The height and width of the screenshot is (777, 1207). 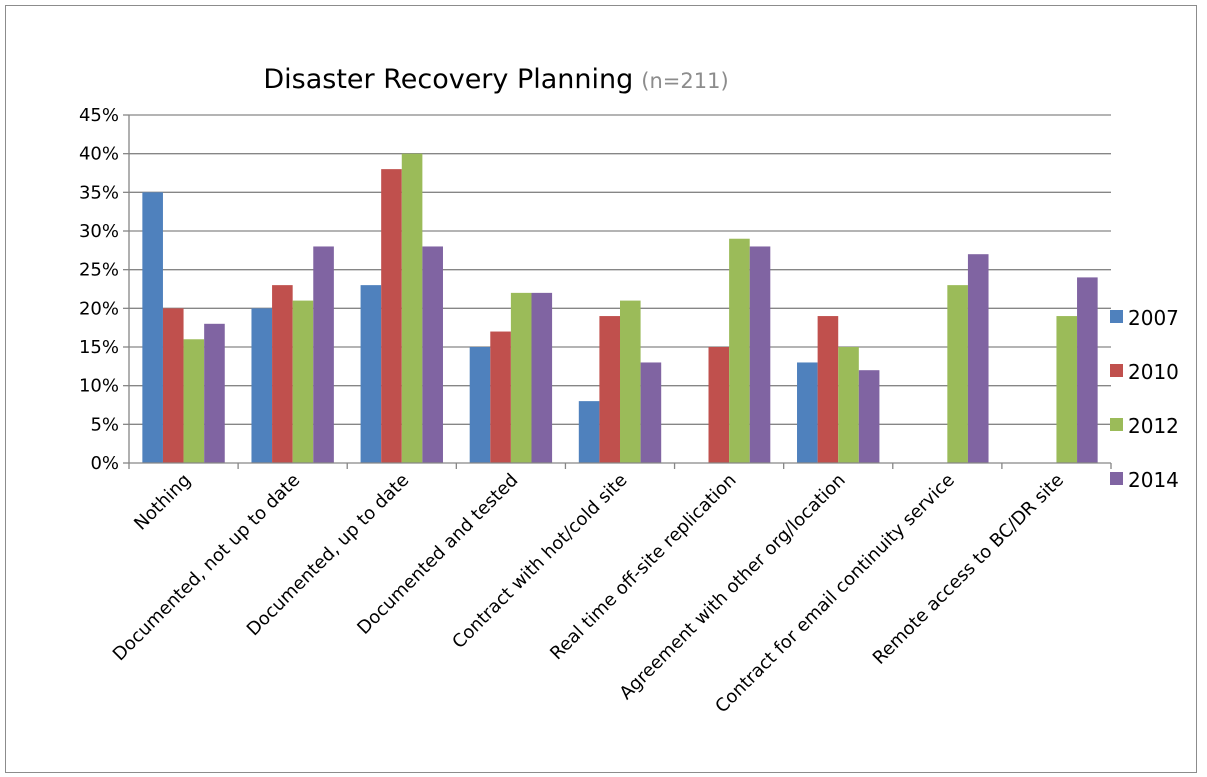 What do you see at coordinates (1153, 372) in the screenshot?
I see `legend-label-2010: 2010` at bounding box center [1153, 372].